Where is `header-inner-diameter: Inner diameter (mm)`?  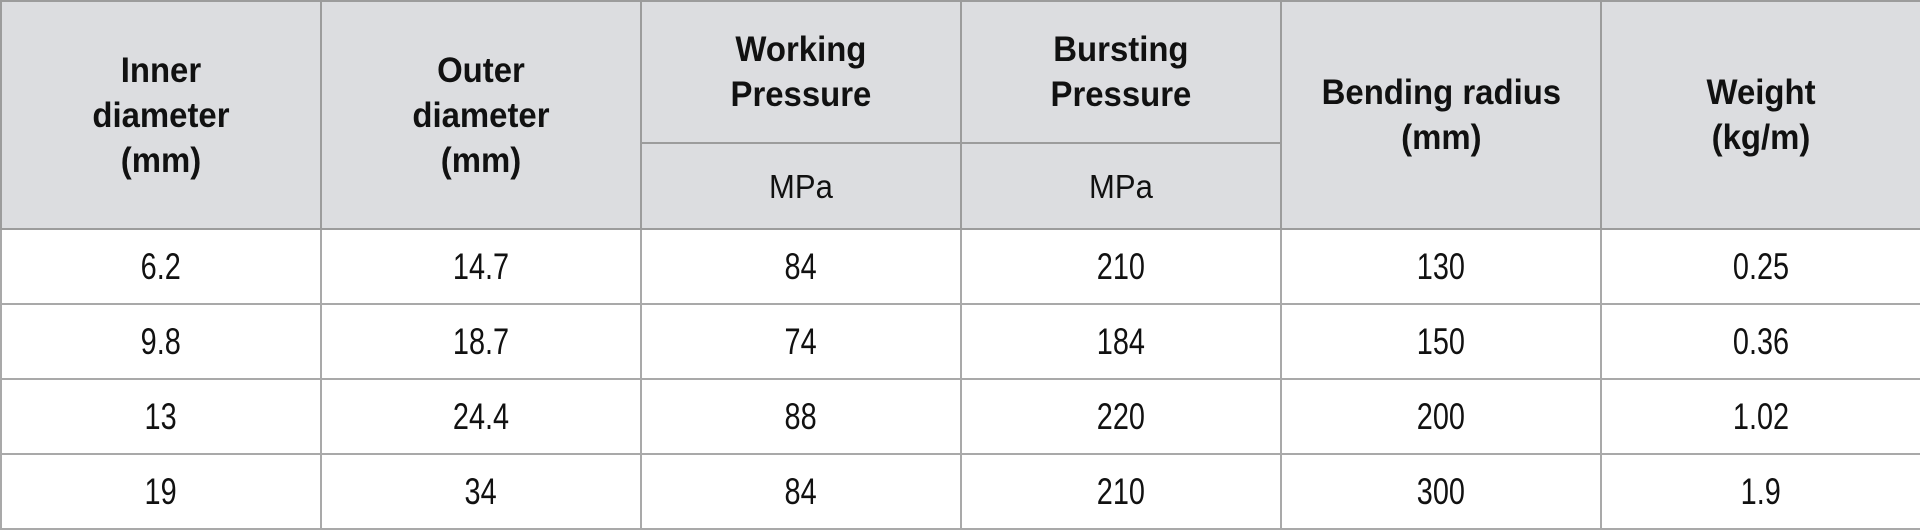
header-inner-diameter: Inner diameter (mm) is located at coordinates (161, 115).